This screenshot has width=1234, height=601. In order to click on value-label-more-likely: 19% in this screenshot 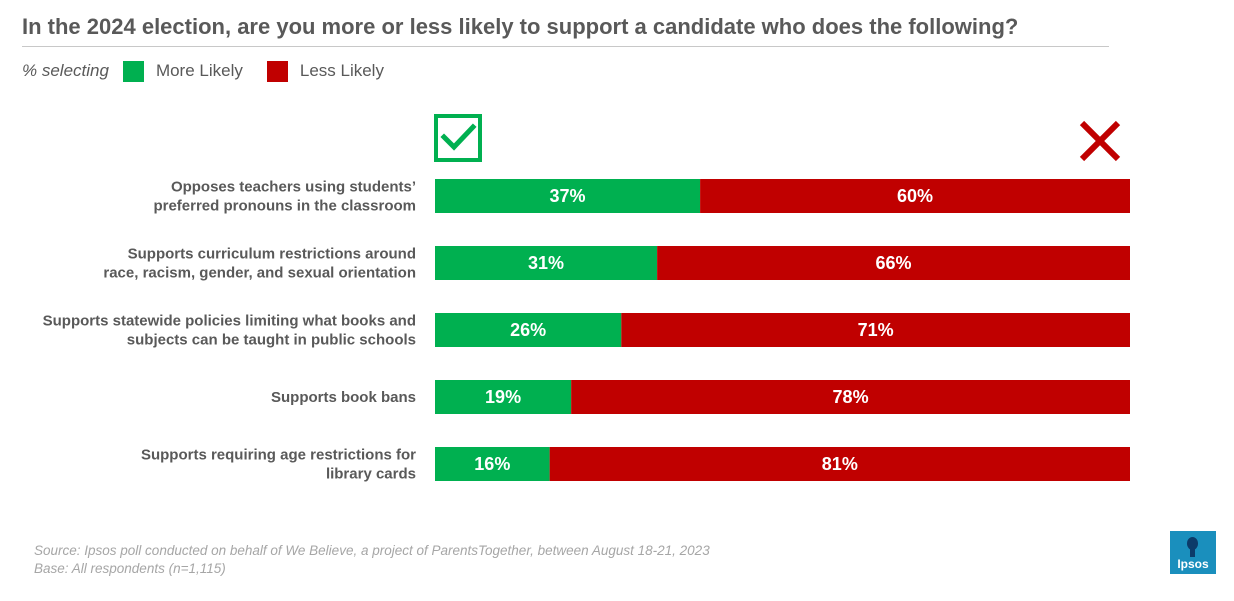, I will do `click(503, 397)`.